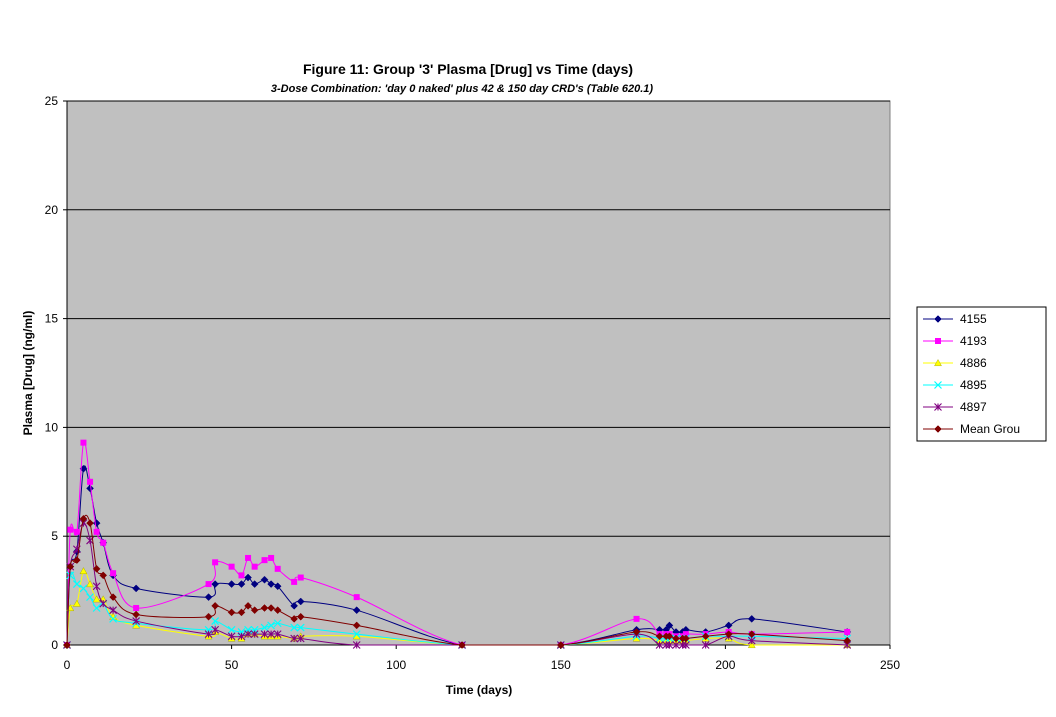  What do you see at coordinates (479, 690) in the screenshot?
I see `x-axis-title: Time (days)` at bounding box center [479, 690].